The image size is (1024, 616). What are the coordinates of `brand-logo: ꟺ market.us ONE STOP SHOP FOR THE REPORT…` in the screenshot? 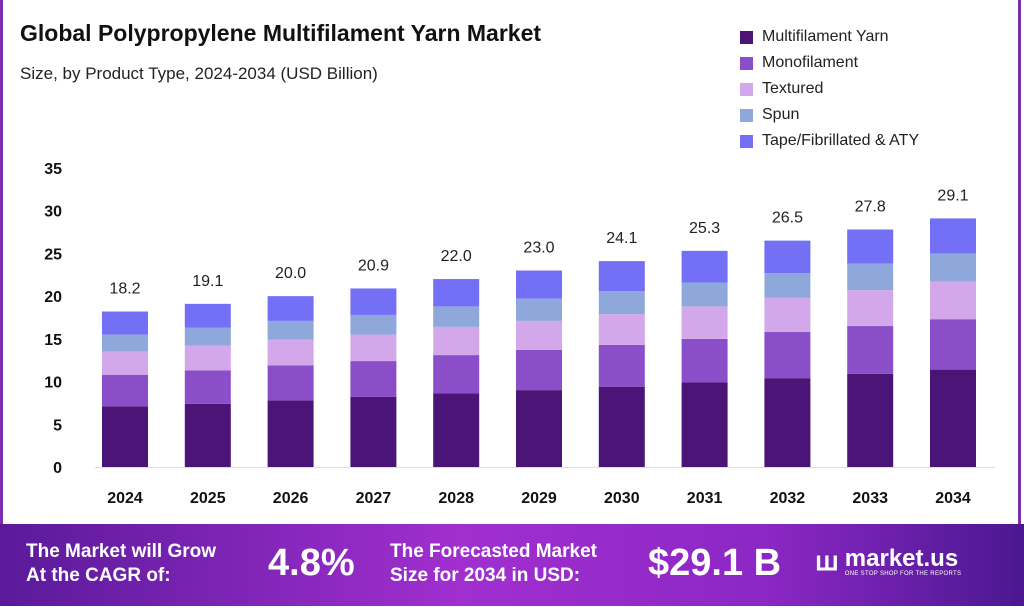 It's located at (888, 561).